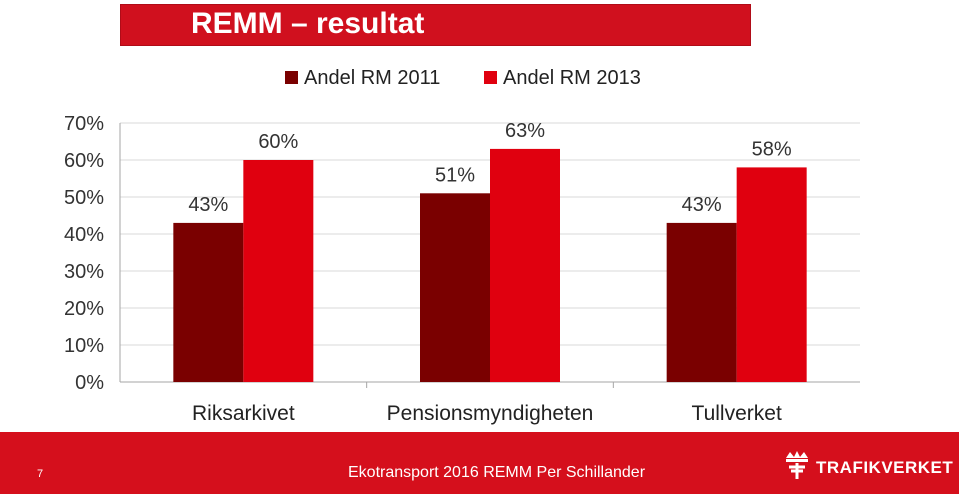 Image resolution: width=959 pixels, height=494 pixels. Describe the element at coordinates (525, 131) in the screenshot. I see `data-label: 63%` at that location.